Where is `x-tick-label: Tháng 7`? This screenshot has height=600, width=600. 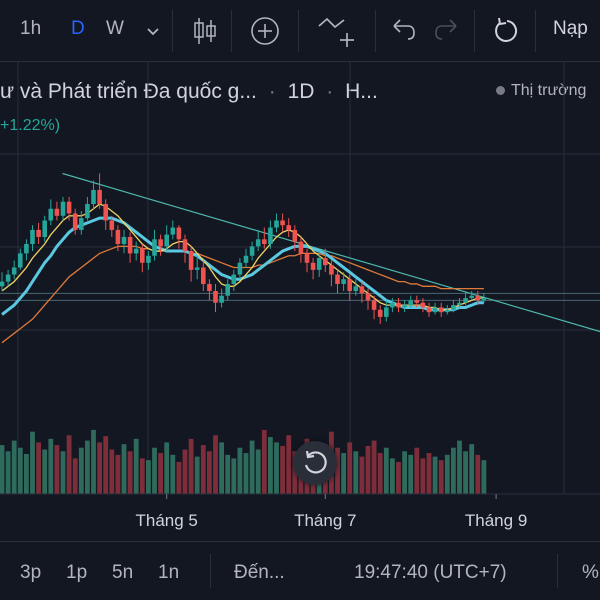
x-tick-label: Tháng 7 is located at coordinates (325, 520).